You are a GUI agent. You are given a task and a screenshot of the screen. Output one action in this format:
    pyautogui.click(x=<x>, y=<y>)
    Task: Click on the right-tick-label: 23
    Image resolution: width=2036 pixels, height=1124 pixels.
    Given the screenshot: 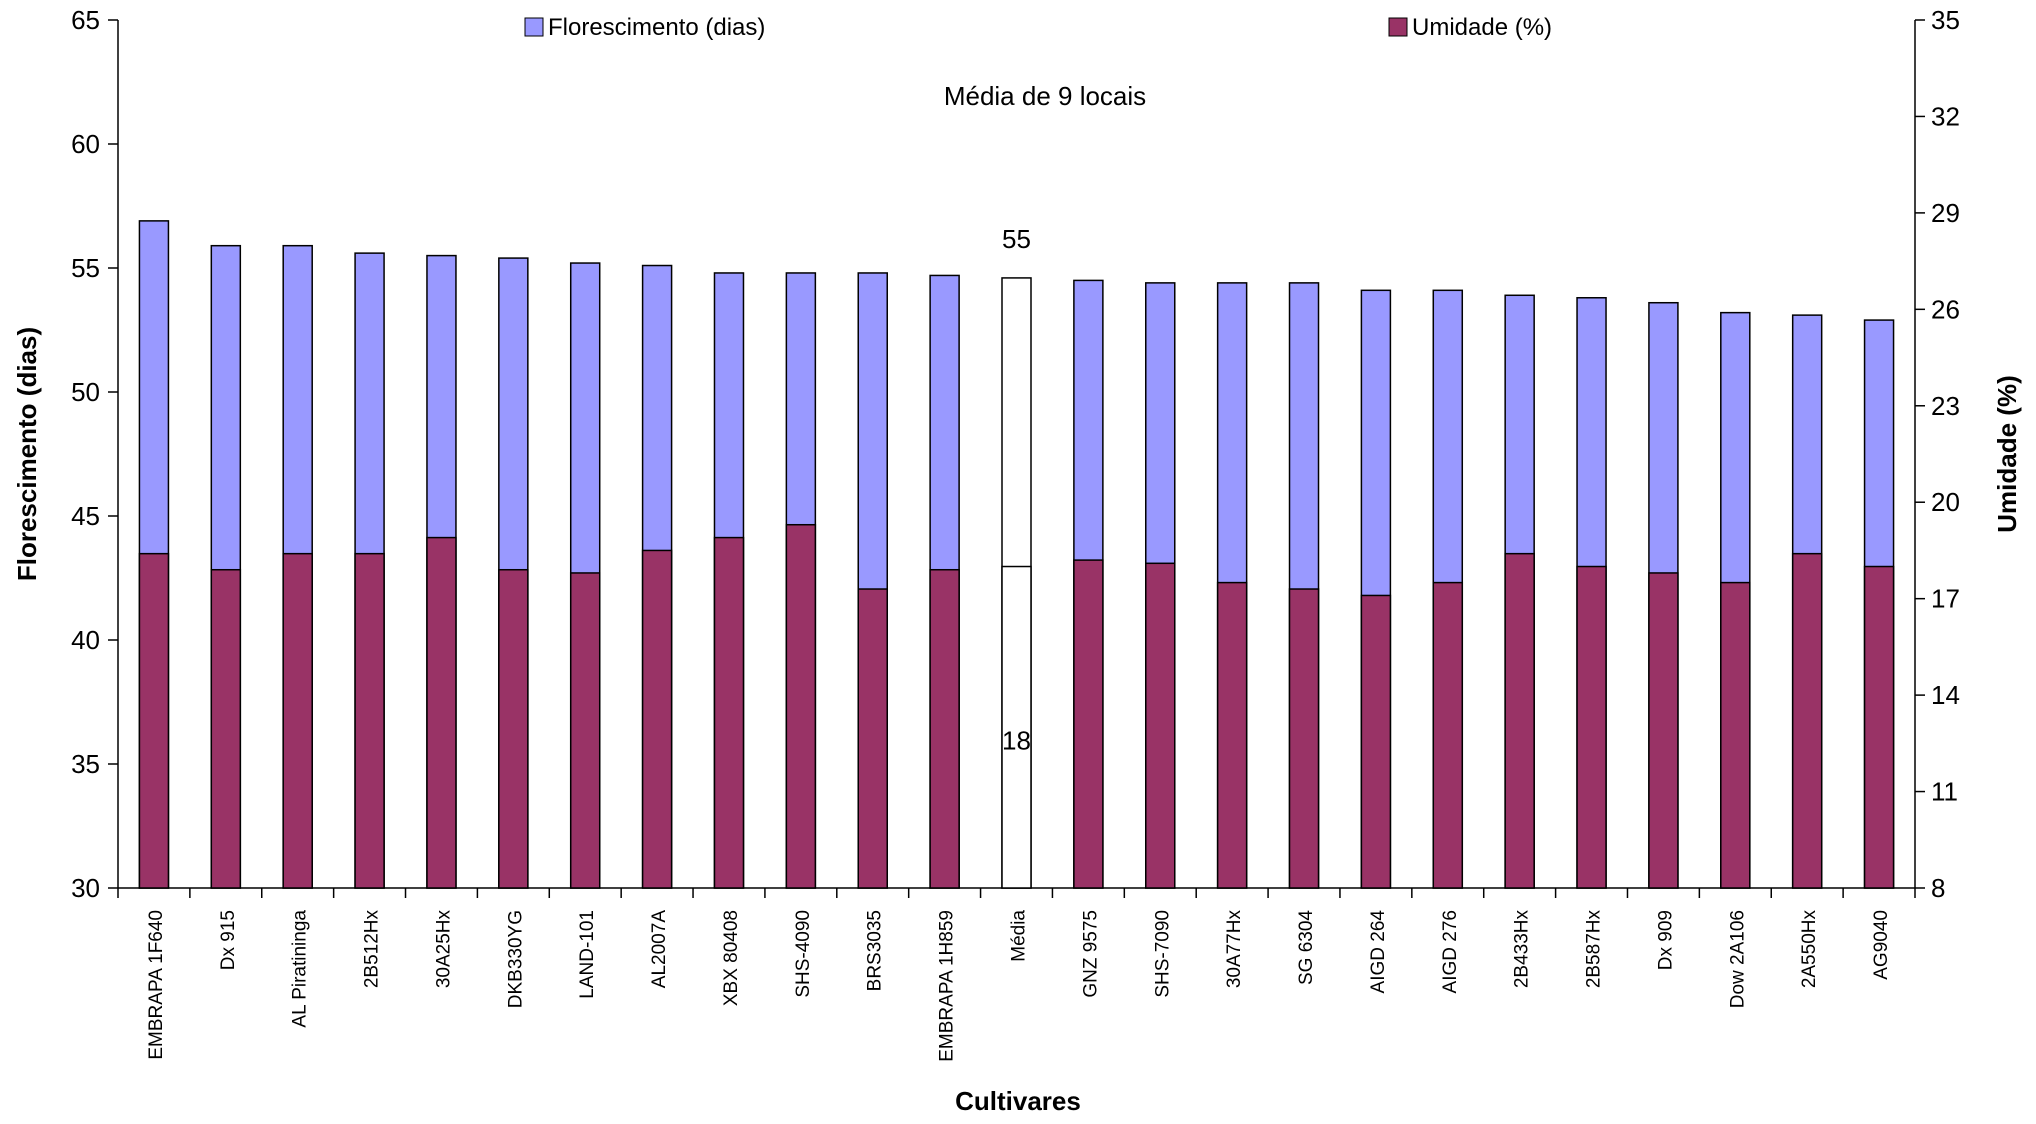 What is the action you would take?
    pyautogui.click(x=1945, y=406)
    